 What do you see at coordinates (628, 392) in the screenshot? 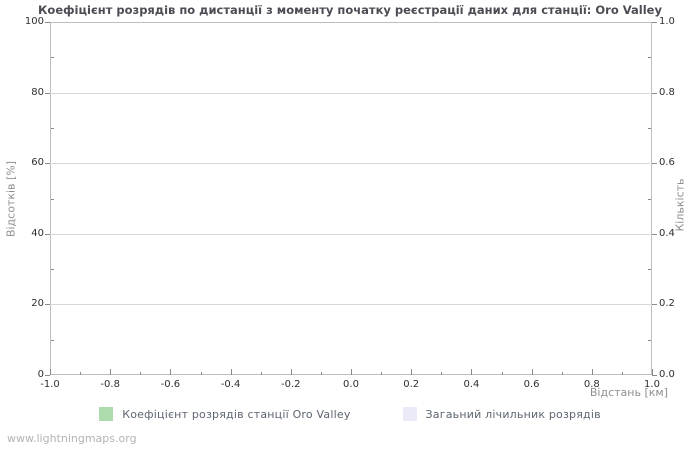
I see `x-axis-label: Відстань [км]` at bounding box center [628, 392].